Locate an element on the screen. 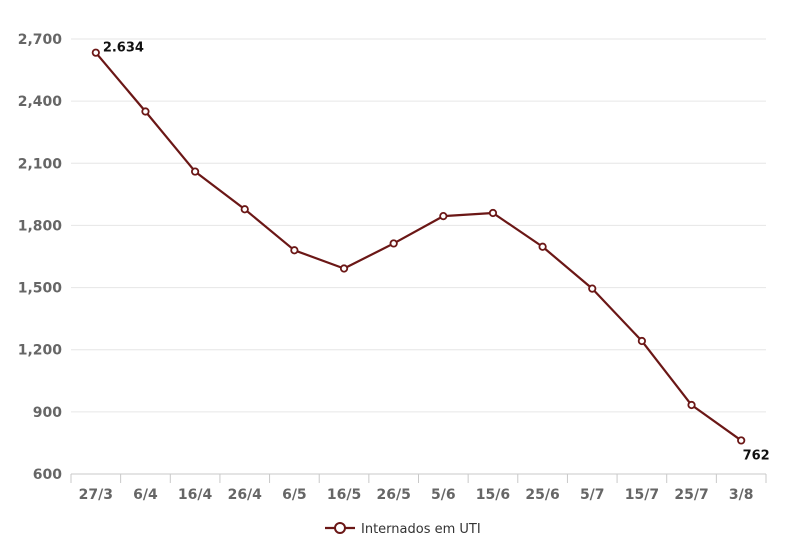 The image size is (800, 548). legend-label: Internados em UTI is located at coordinates (421, 529).